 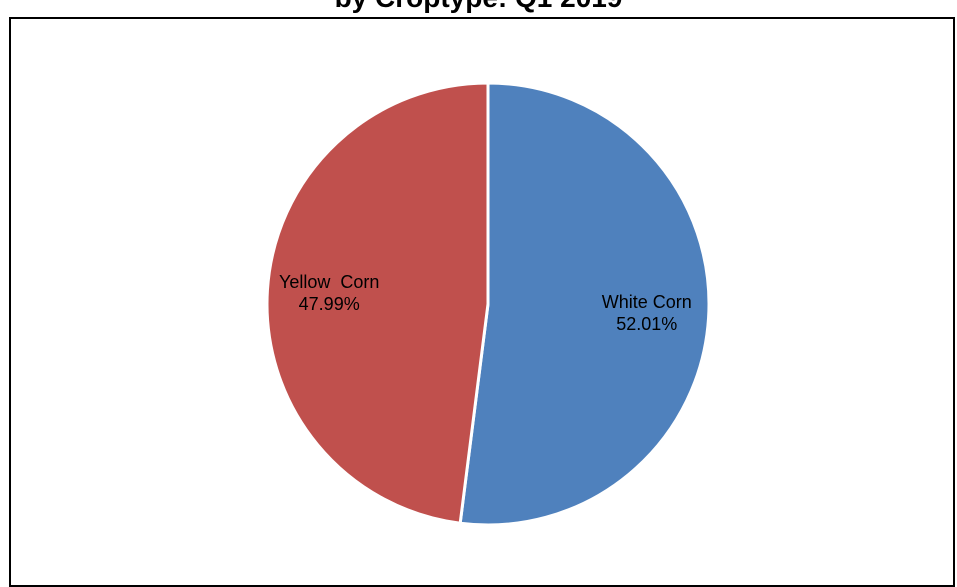 I want to click on slice-label-white-corn: White Corn 52.01%, so click(x=647, y=313).